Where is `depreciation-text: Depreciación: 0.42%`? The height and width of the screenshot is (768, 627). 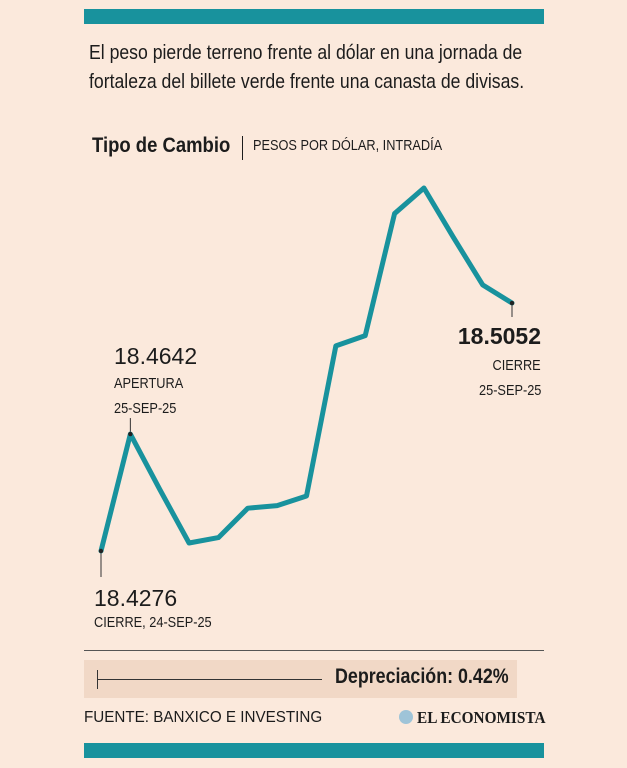 depreciation-text: Depreciación: 0.42% is located at coordinates (422, 676).